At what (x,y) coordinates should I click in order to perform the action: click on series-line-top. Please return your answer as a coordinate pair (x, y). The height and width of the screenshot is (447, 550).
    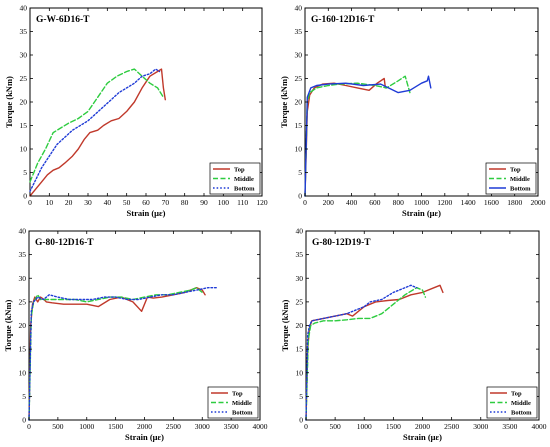
    Looking at the image, I should click on (98, 132).